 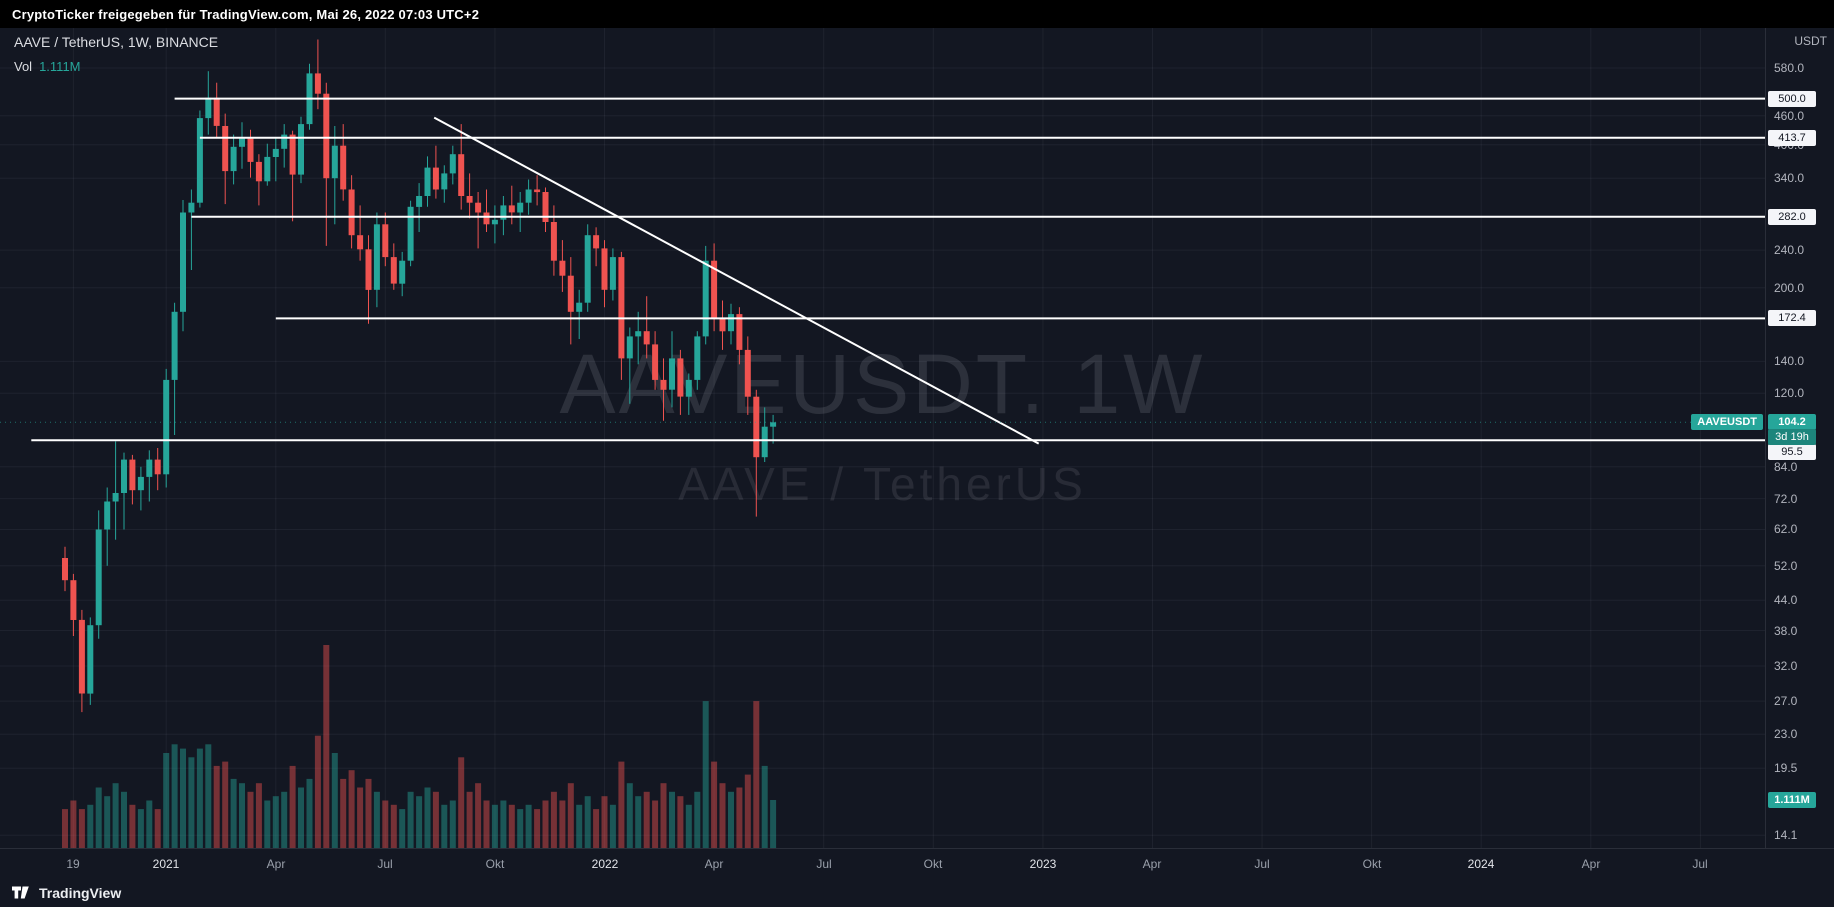 I want to click on price-tick-label: 120.0, so click(x=1789, y=393).